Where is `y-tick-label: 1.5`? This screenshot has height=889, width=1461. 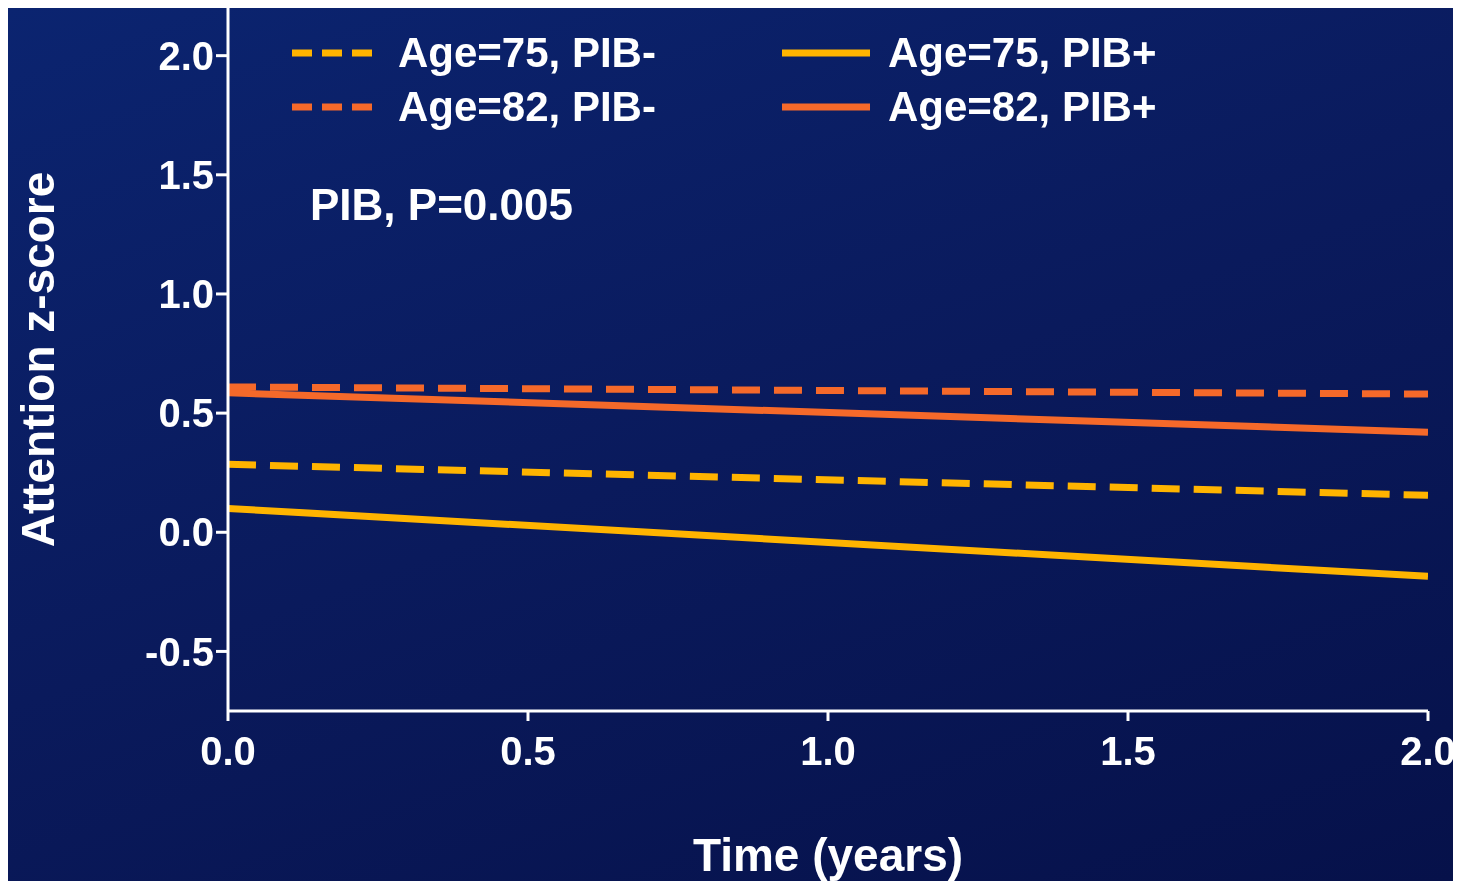
y-tick-label: 1.5 is located at coordinates (186, 175).